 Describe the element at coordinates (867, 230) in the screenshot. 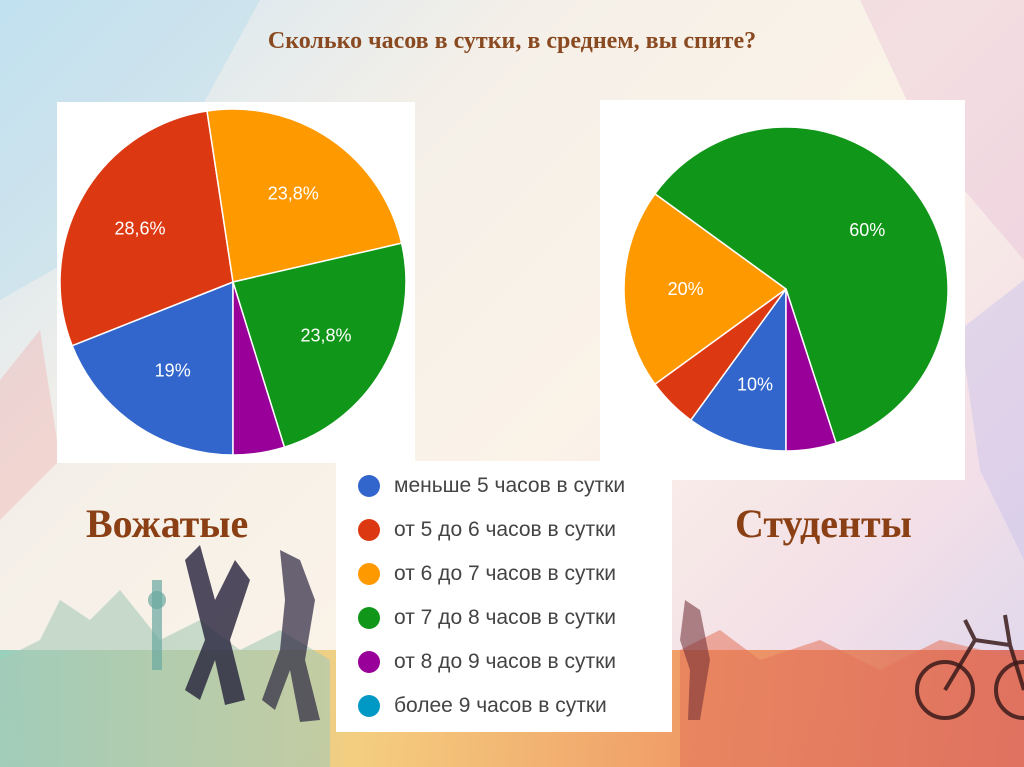

I see `pie-label-students-7-to-8: 60%` at that location.